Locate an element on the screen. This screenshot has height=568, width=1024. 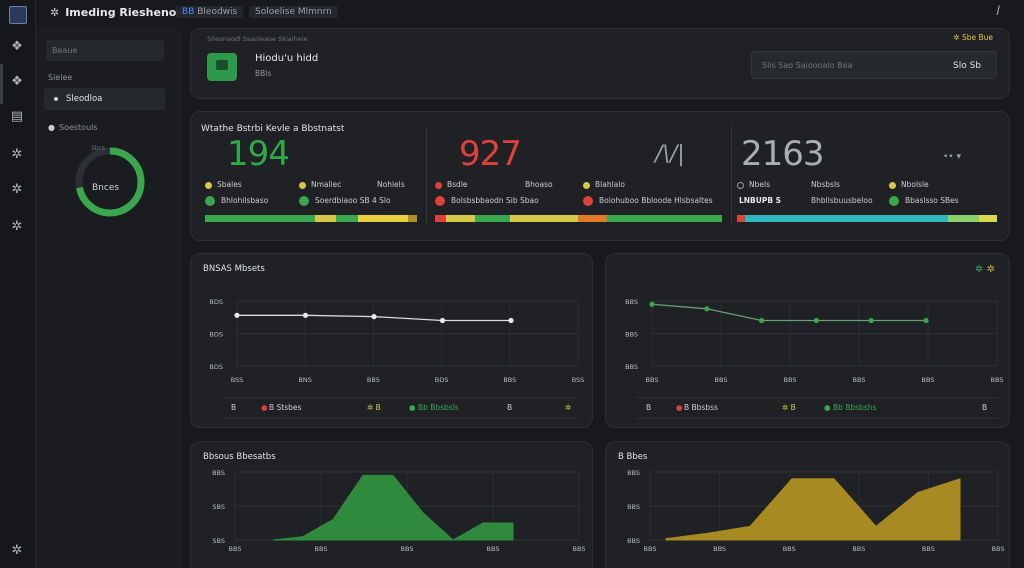
area-chart-card-1: Bbsous Bbesatbs BBS SBS SBS BBS BBS BBS BBS BBS is located at coordinates (391, 504).